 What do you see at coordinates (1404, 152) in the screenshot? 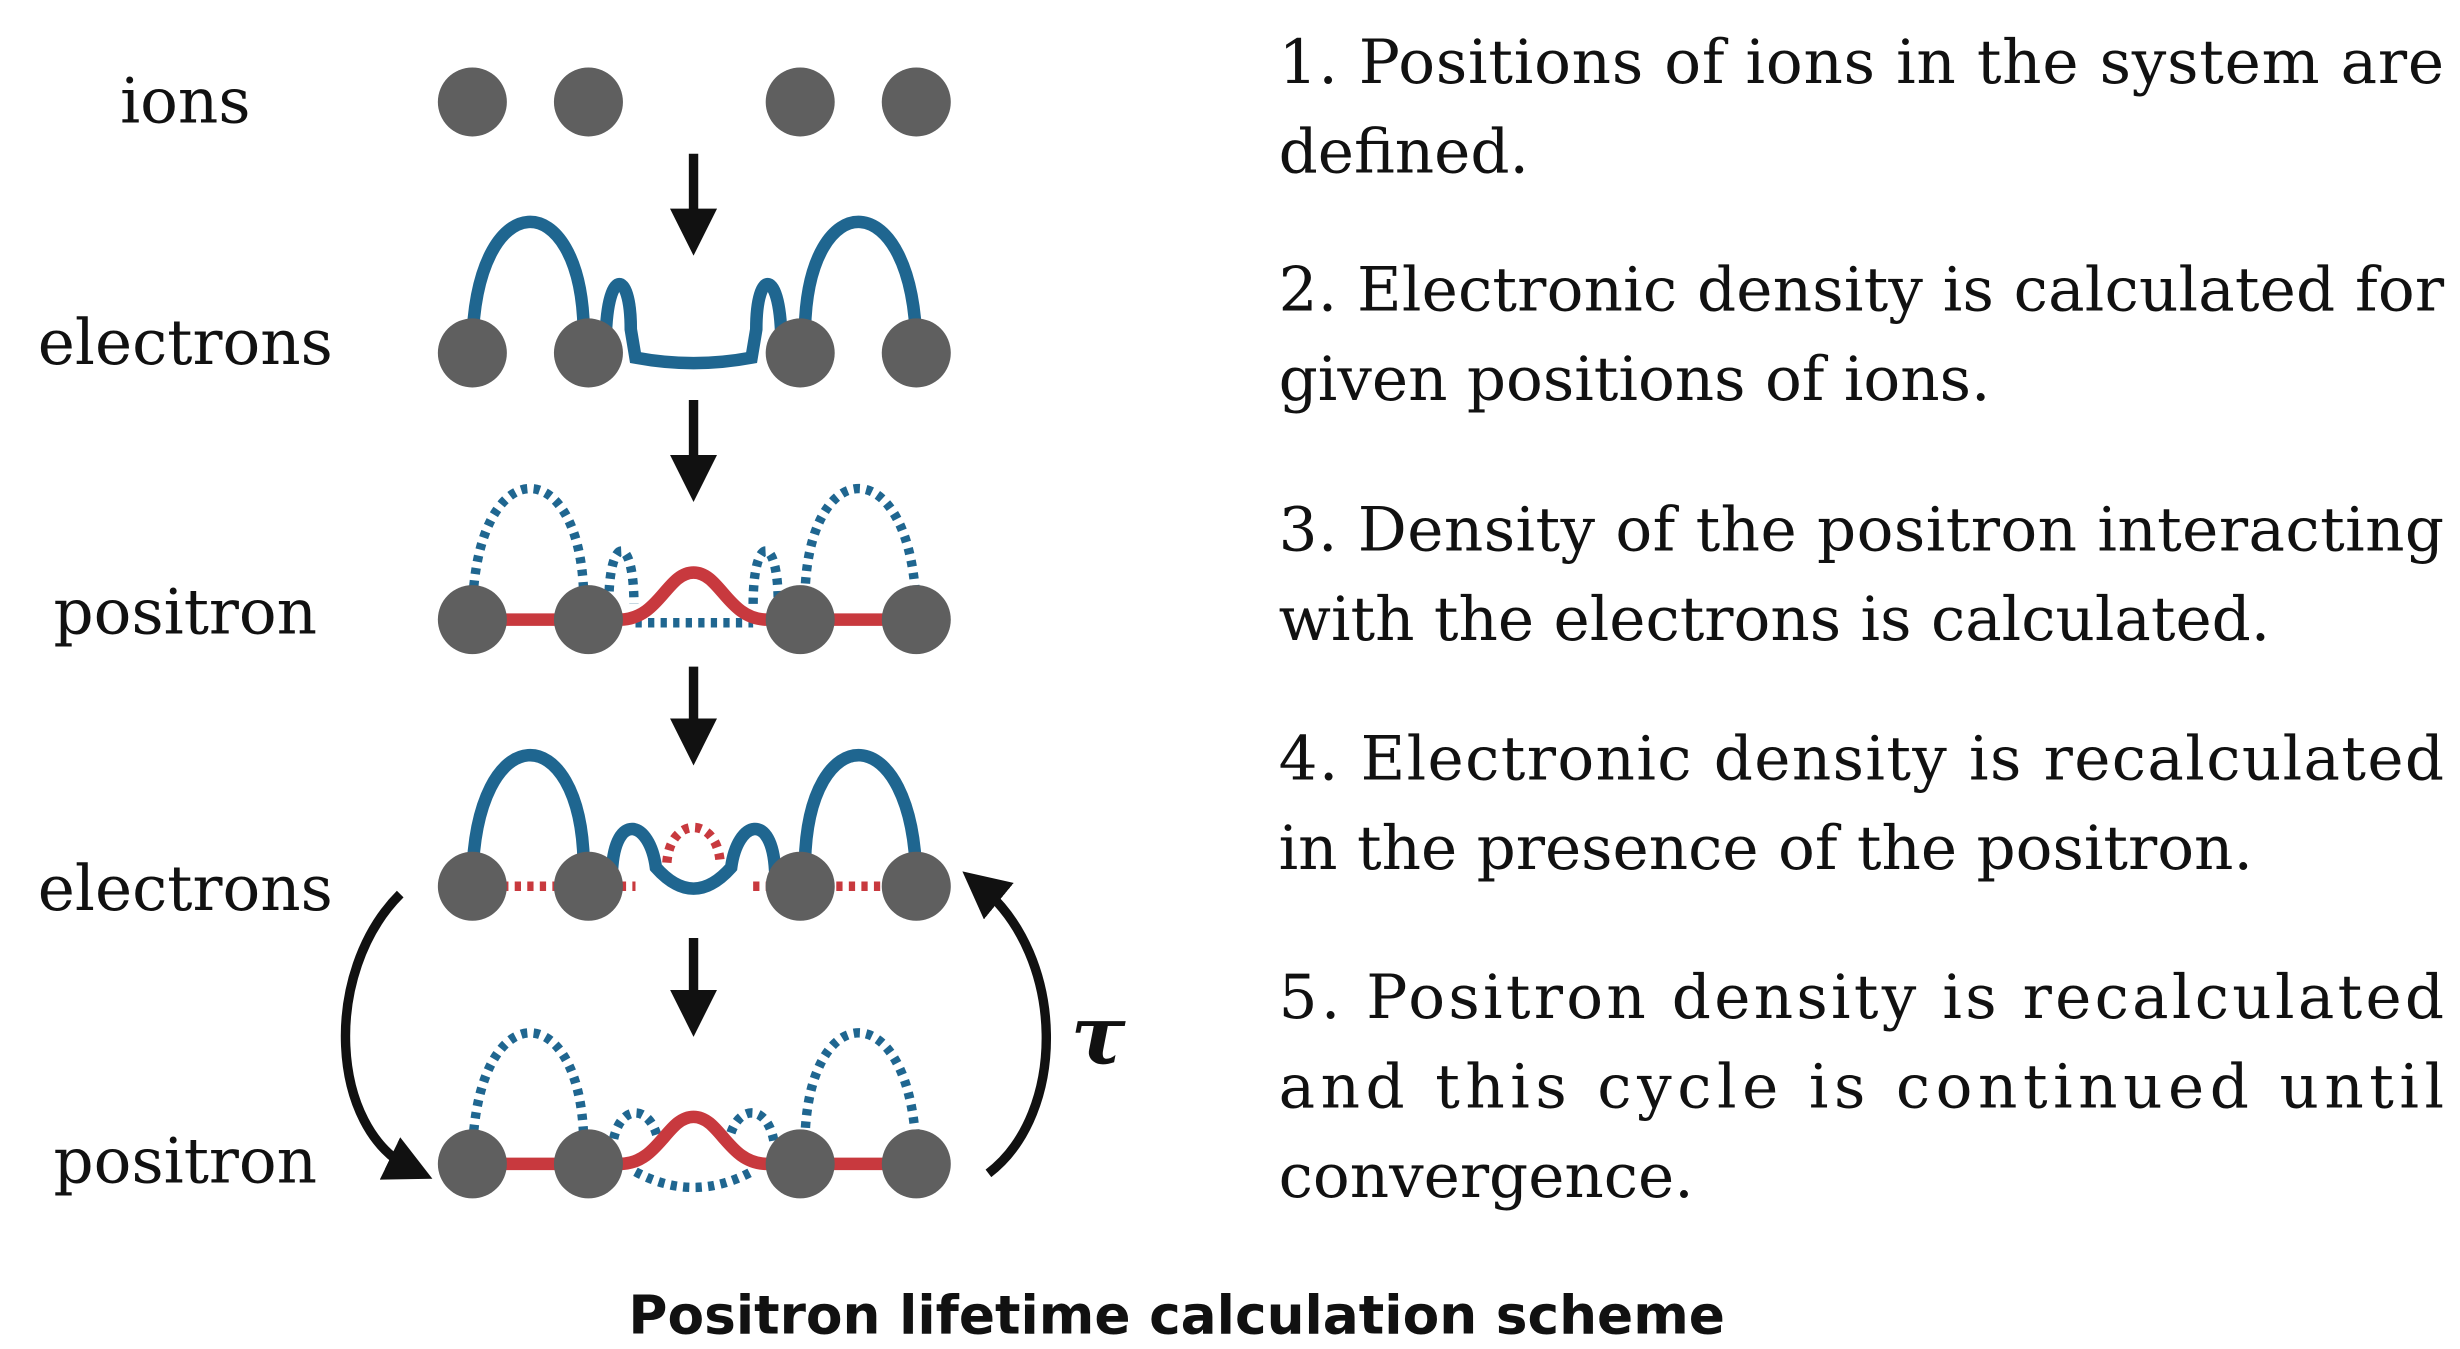
I see `step-line: defined.` at bounding box center [1404, 152].